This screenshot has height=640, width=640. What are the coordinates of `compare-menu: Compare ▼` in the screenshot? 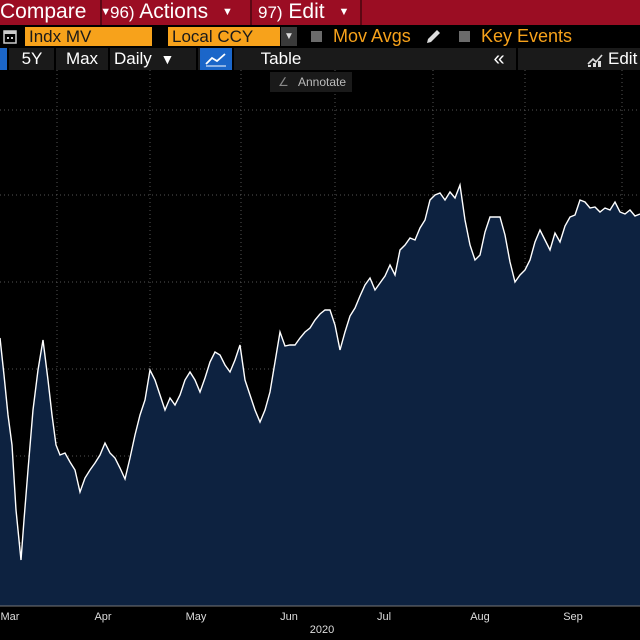 It's located at (55, 12).